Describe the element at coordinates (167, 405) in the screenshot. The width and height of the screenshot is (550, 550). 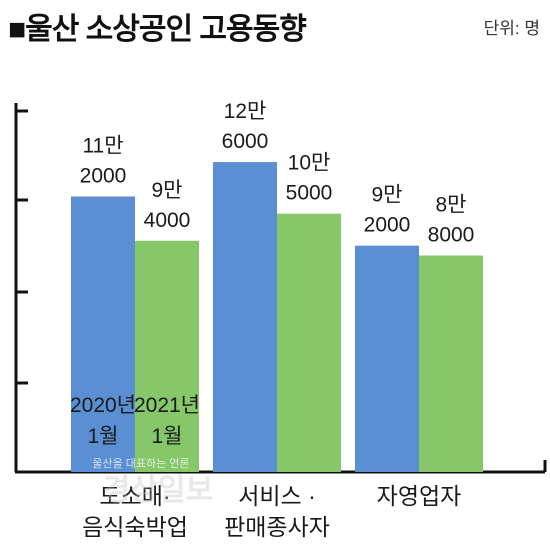
I see `legend-entry-1: 2021년` at that location.